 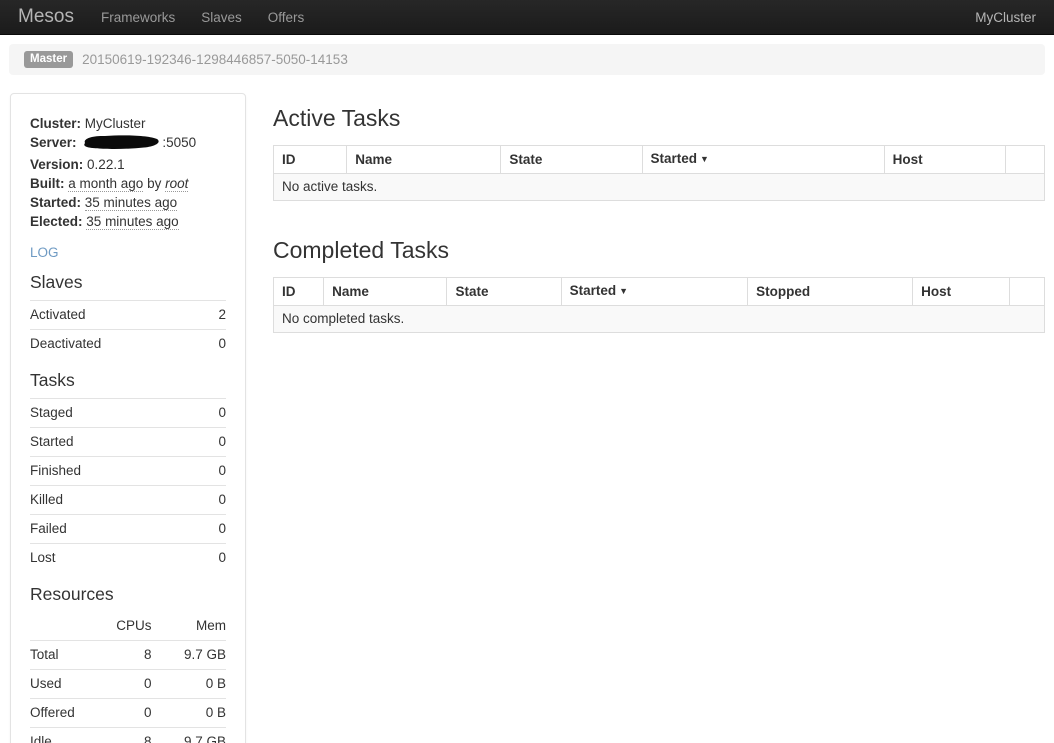 I want to click on slaves-section-title: Slaves, so click(x=56, y=282).